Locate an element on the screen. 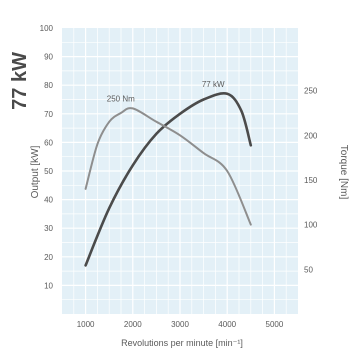 The image size is (355, 354). y-tick-label-right: 150 is located at coordinates (311, 180).